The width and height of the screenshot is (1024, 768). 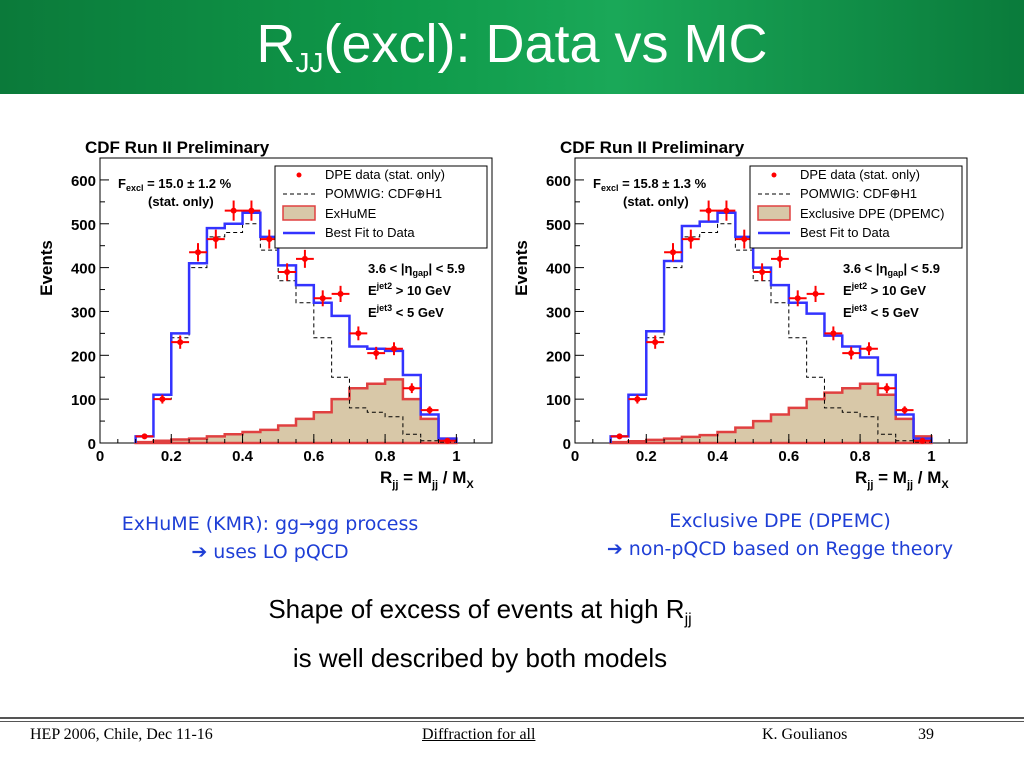 I want to click on slide-title: RJJ(excl): Data vs MC, so click(x=512, y=46).